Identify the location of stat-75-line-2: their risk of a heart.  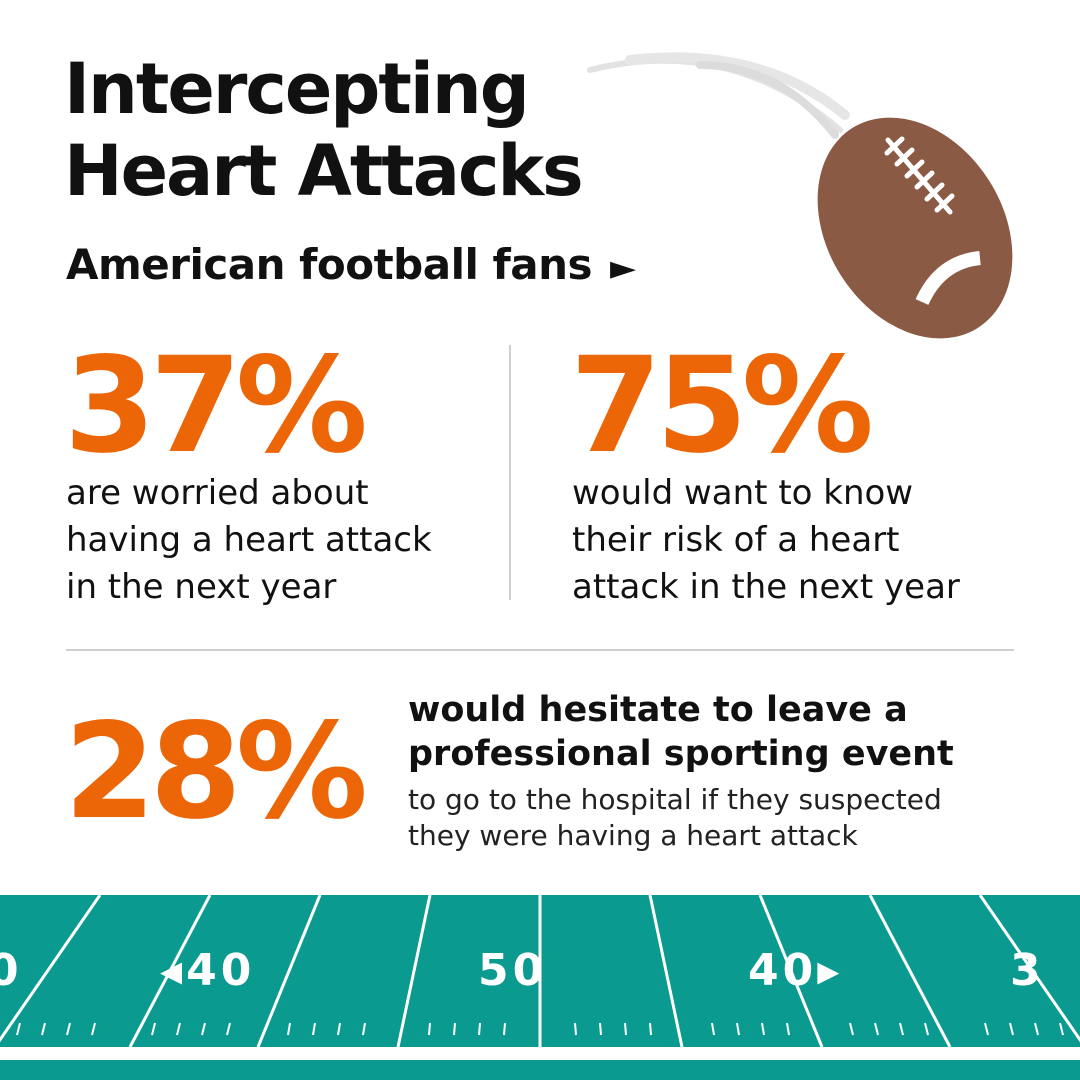
(736, 540).